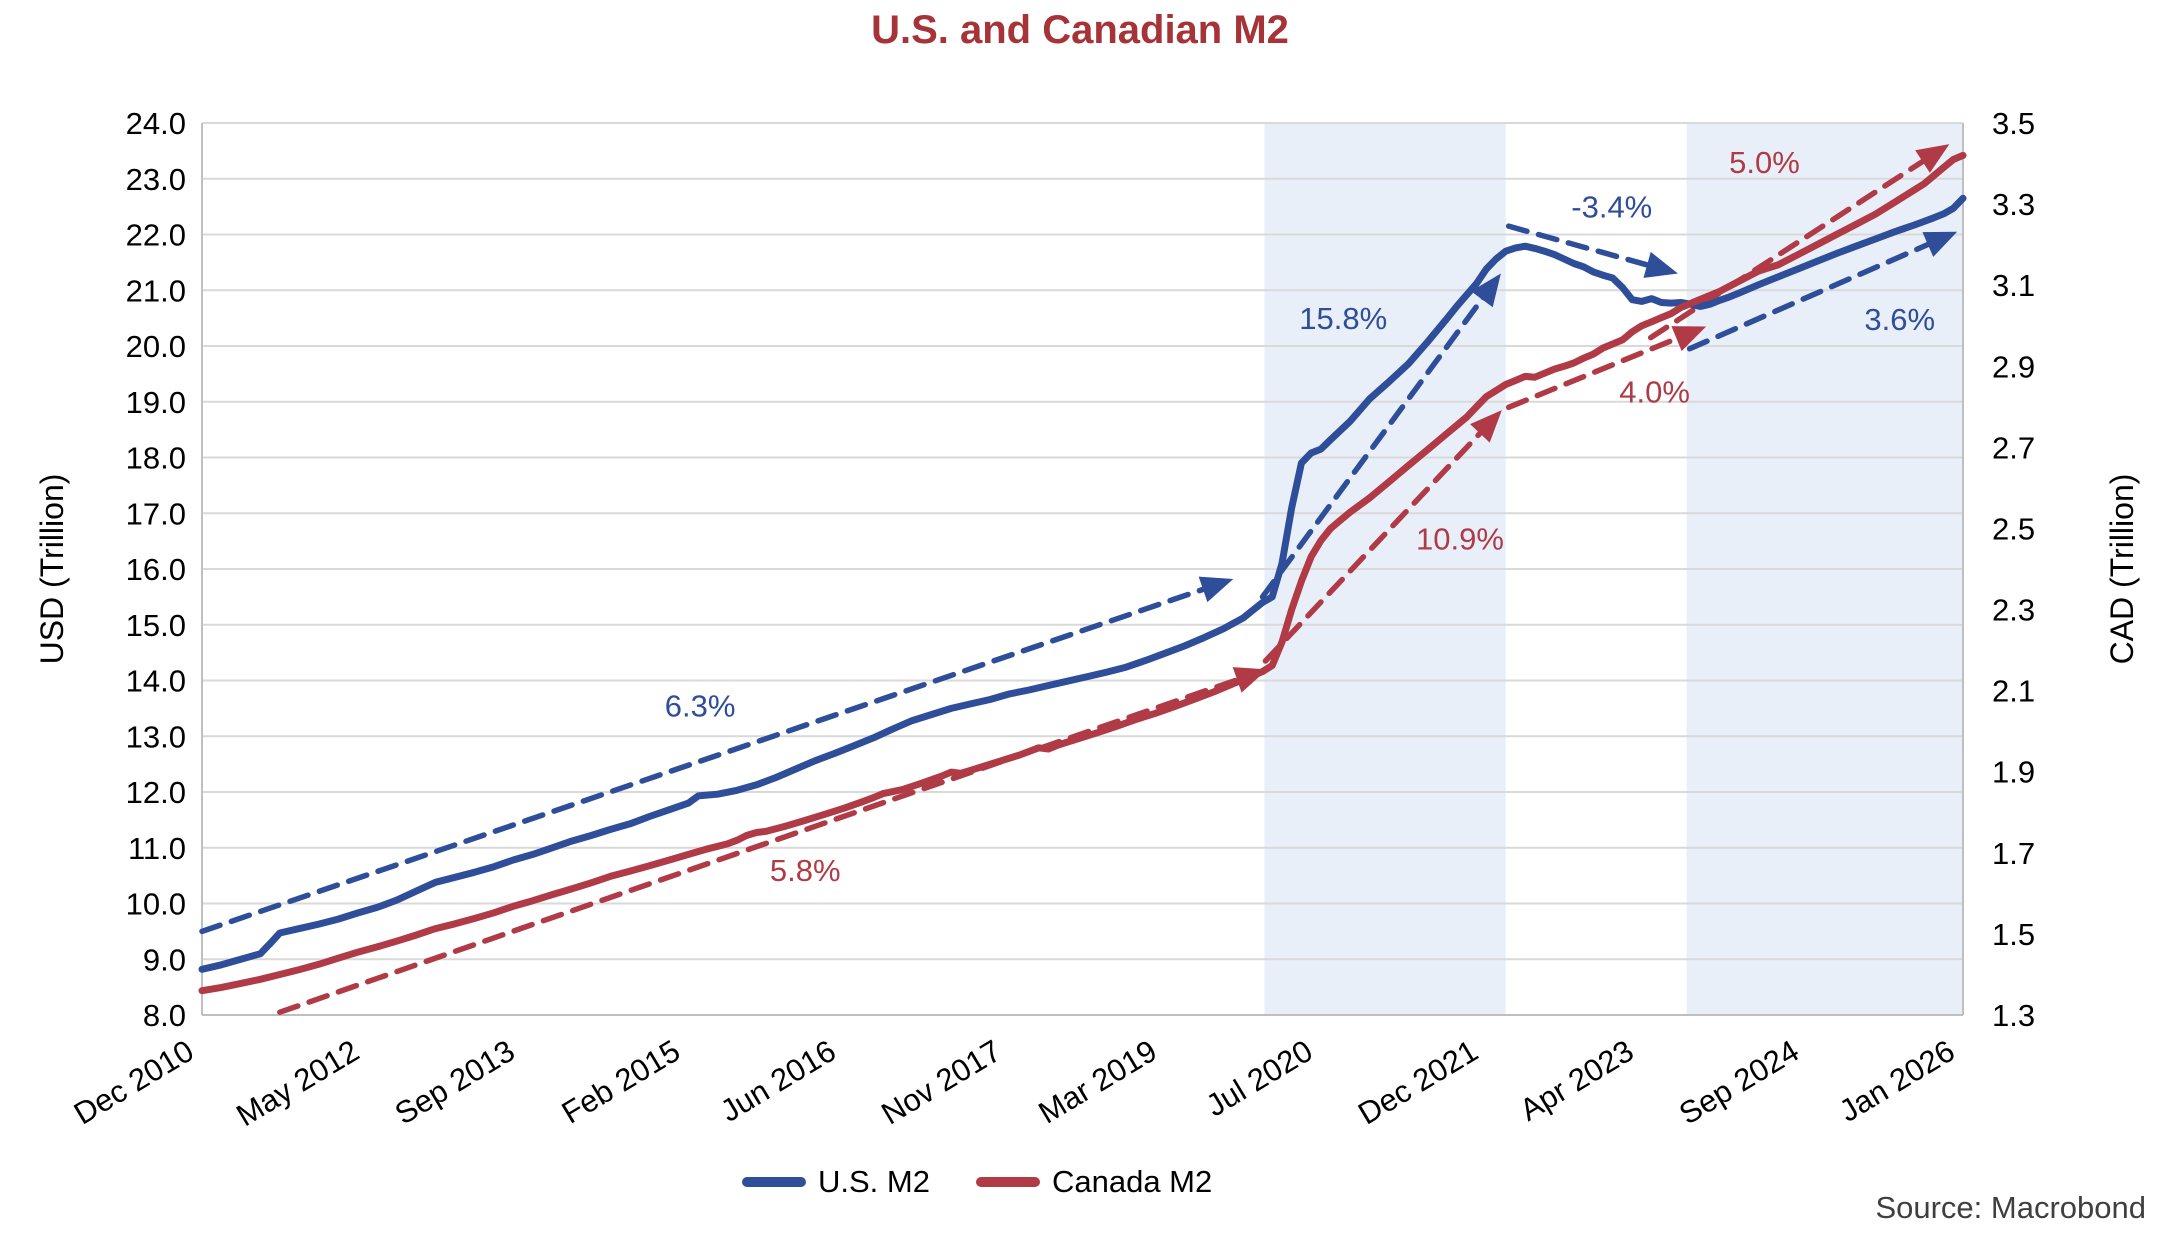 The image size is (2160, 1236). Describe the element at coordinates (1216, 589) in the screenshot. I see `trend-arrowhead-6.3%` at that location.